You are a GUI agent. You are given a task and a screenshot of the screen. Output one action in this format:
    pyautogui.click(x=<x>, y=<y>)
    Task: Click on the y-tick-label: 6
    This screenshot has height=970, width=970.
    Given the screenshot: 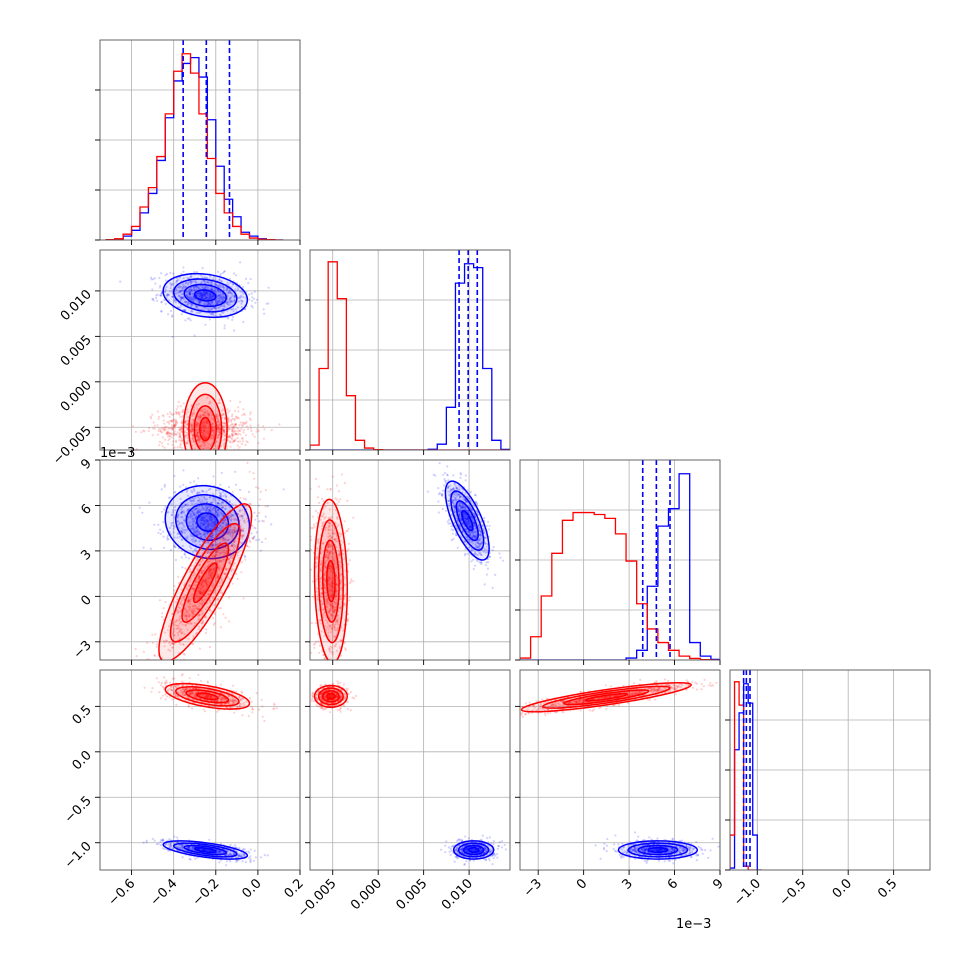 What is the action you would take?
    pyautogui.click(x=86, y=510)
    